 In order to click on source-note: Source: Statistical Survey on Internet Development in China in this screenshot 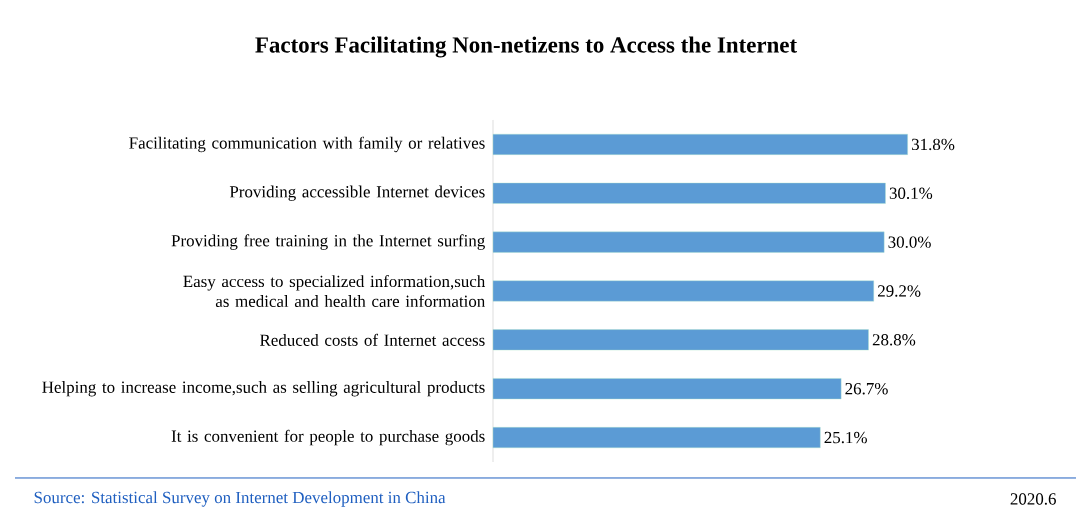, I will do `click(240, 499)`.